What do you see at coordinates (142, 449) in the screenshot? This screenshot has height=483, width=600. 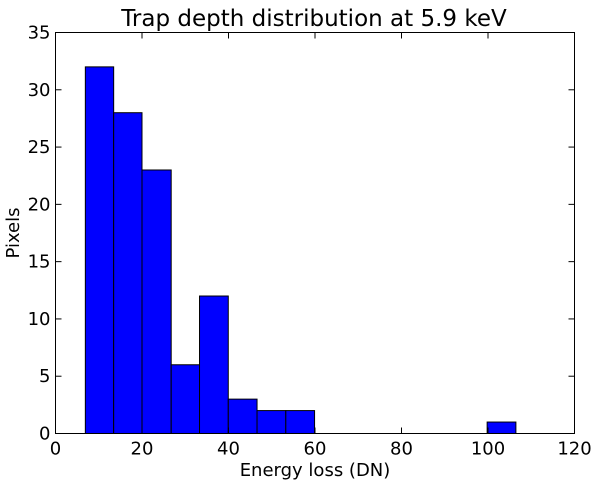 I see `x-tick-label: 20` at bounding box center [142, 449].